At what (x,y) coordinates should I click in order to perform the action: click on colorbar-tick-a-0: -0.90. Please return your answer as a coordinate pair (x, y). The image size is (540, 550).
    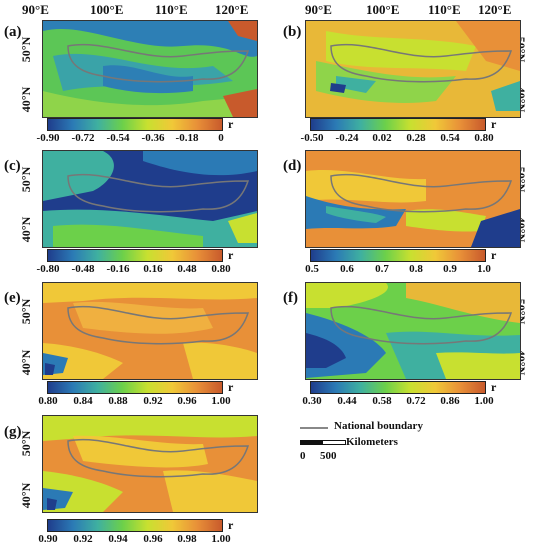
    Looking at the image, I should click on (48, 138).